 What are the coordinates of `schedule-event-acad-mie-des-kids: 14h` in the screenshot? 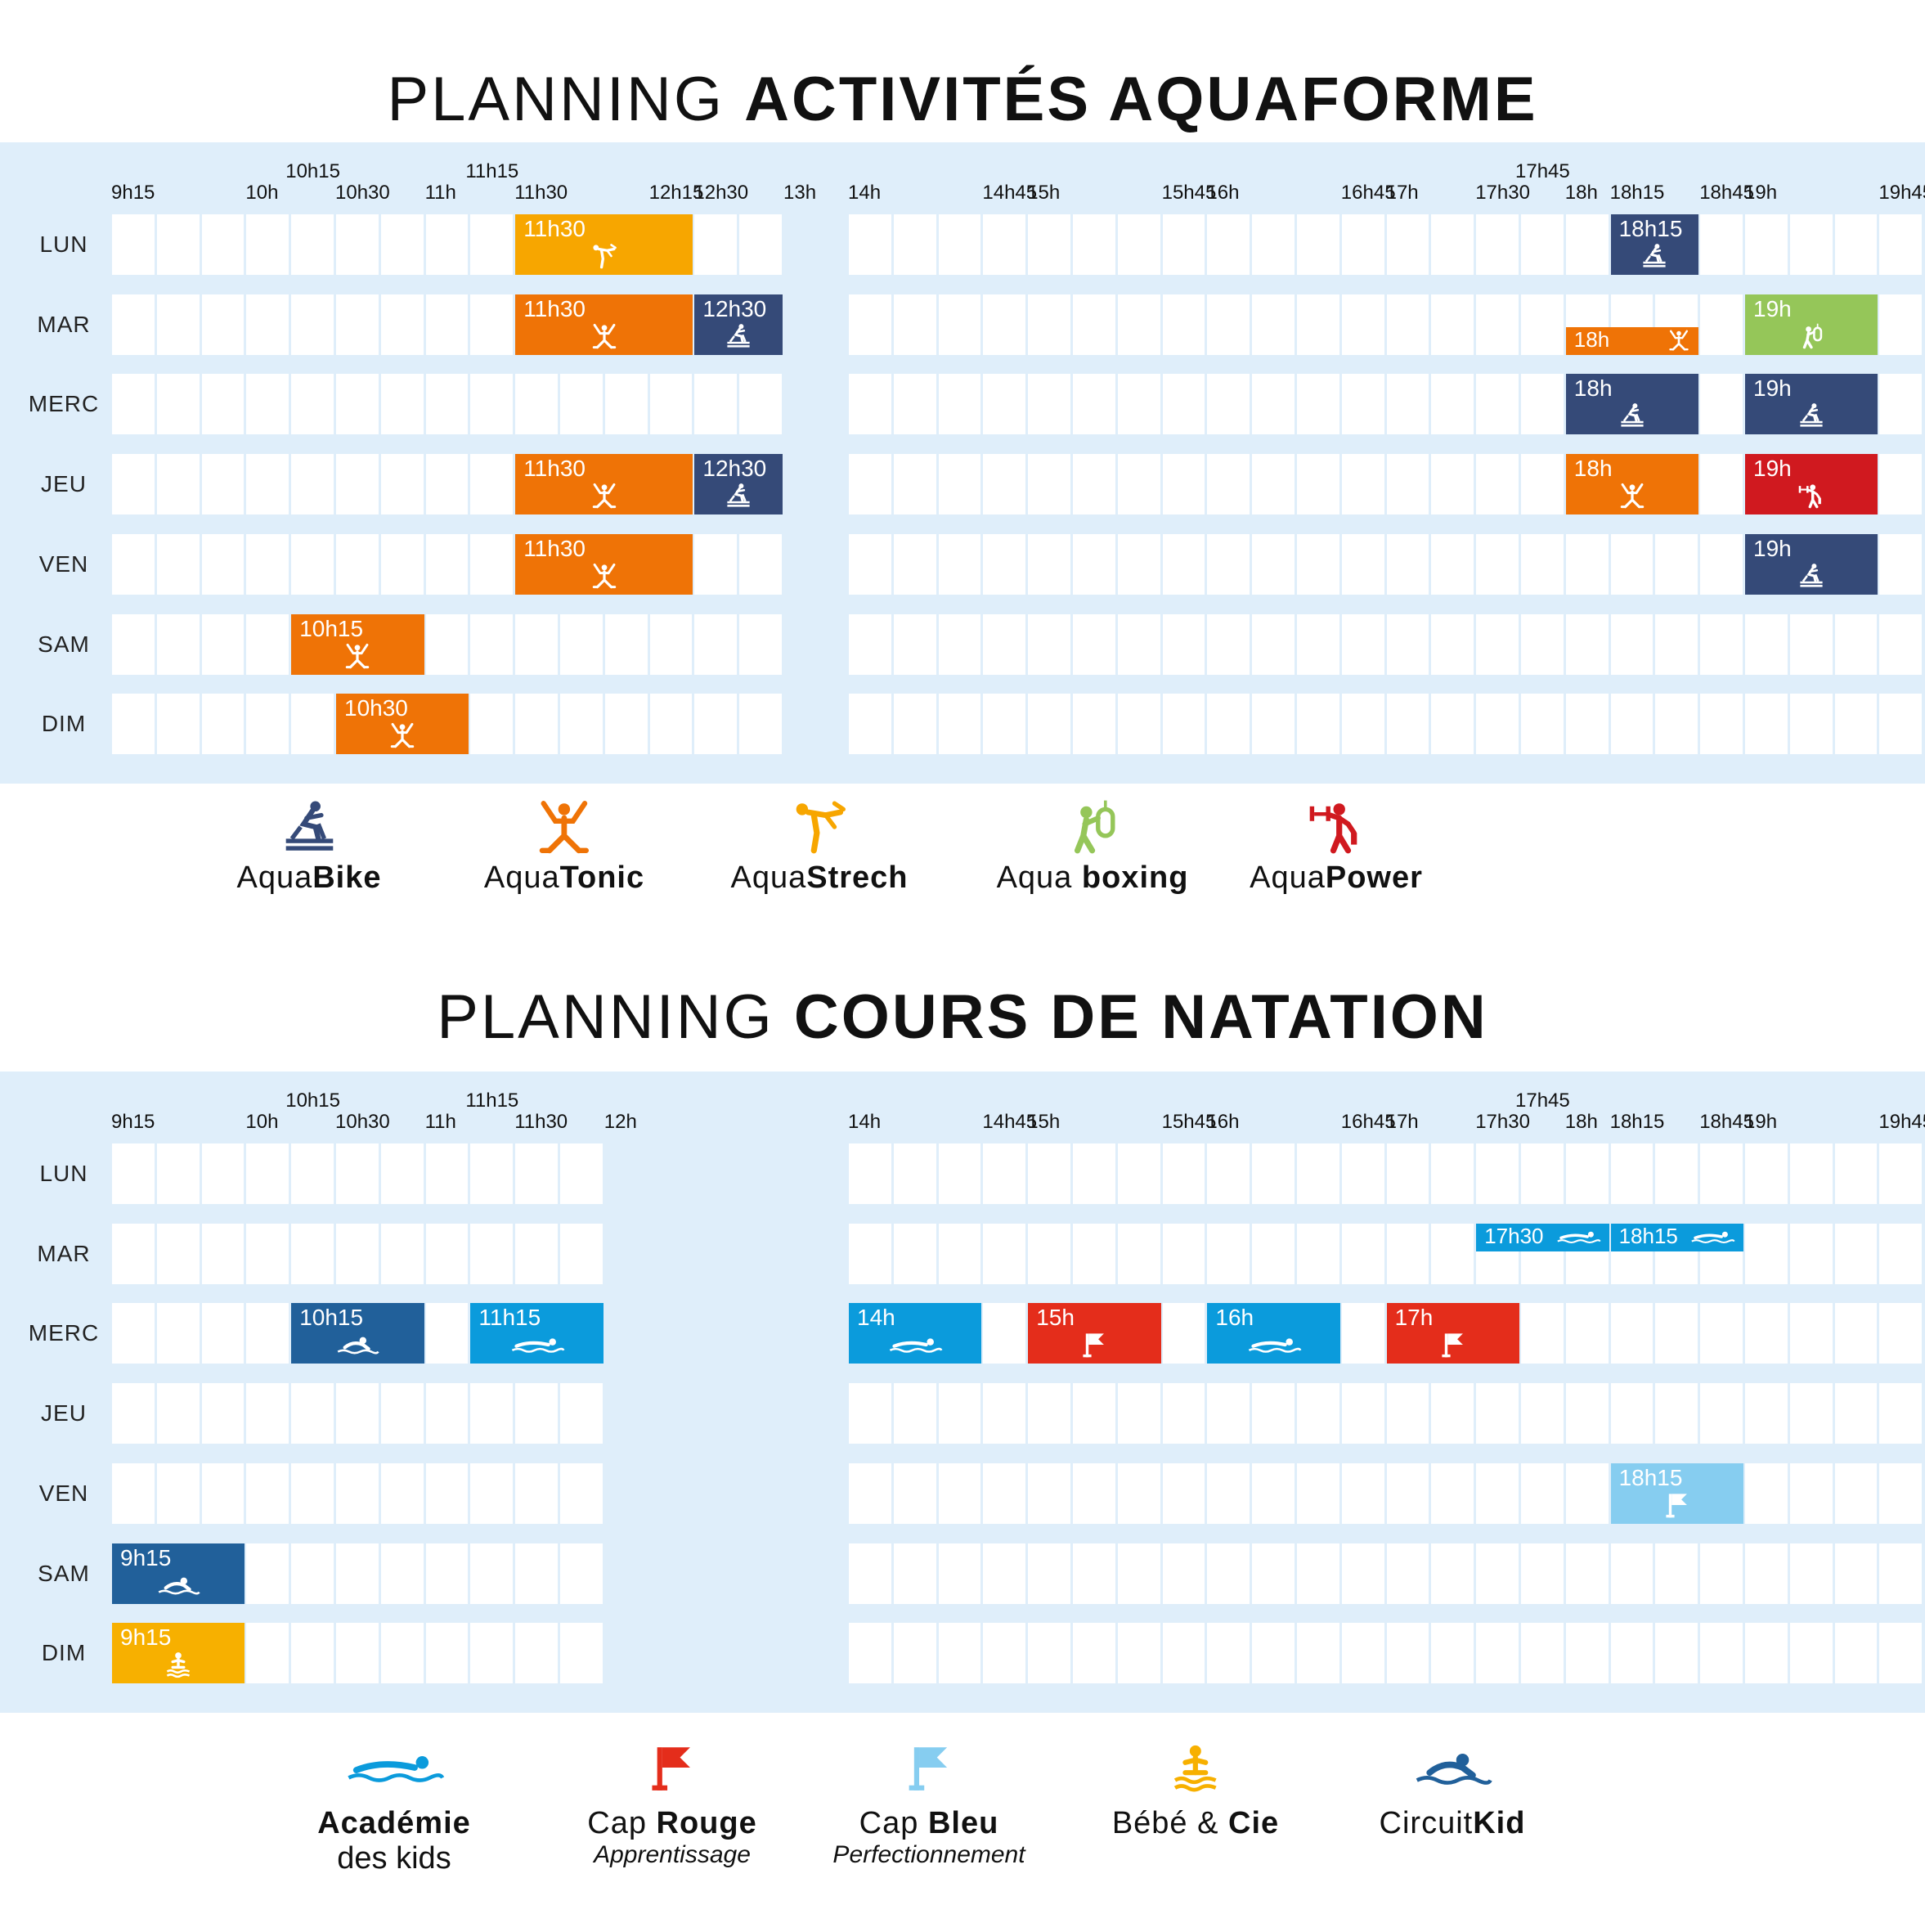 It's located at (915, 1334).